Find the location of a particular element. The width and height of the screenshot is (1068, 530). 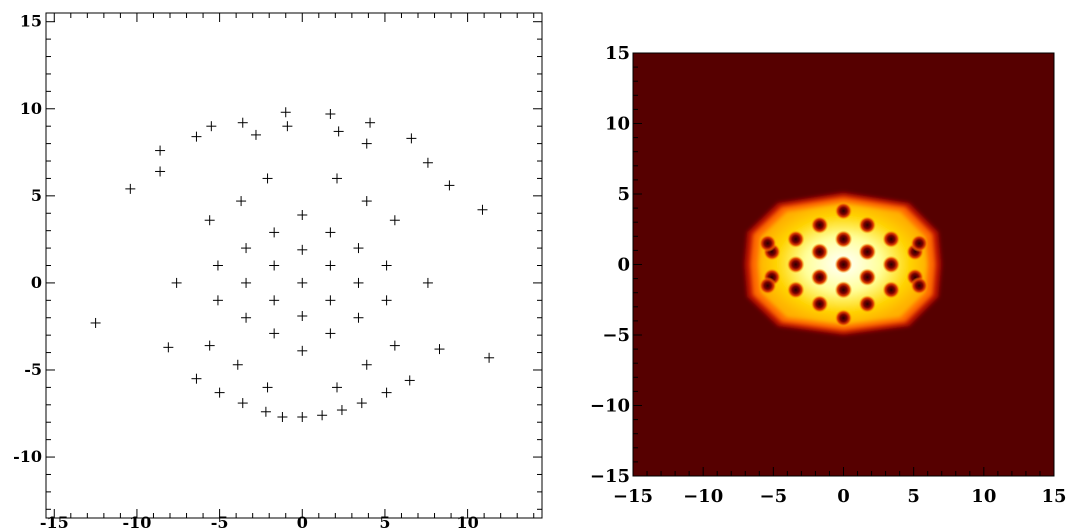

vortex-cores is located at coordinates (843, 264).